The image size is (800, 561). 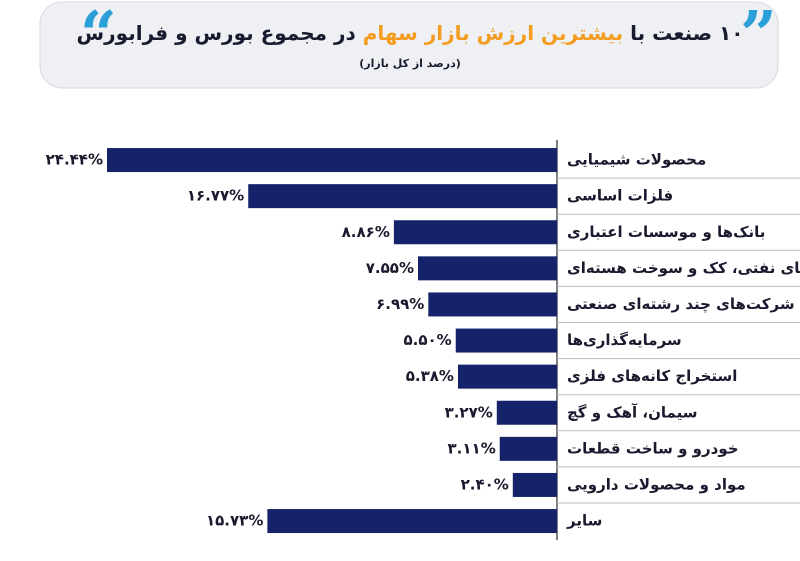 What do you see at coordinates (98, 36) in the screenshot?
I see `quote-mark: “` at bounding box center [98, 36].